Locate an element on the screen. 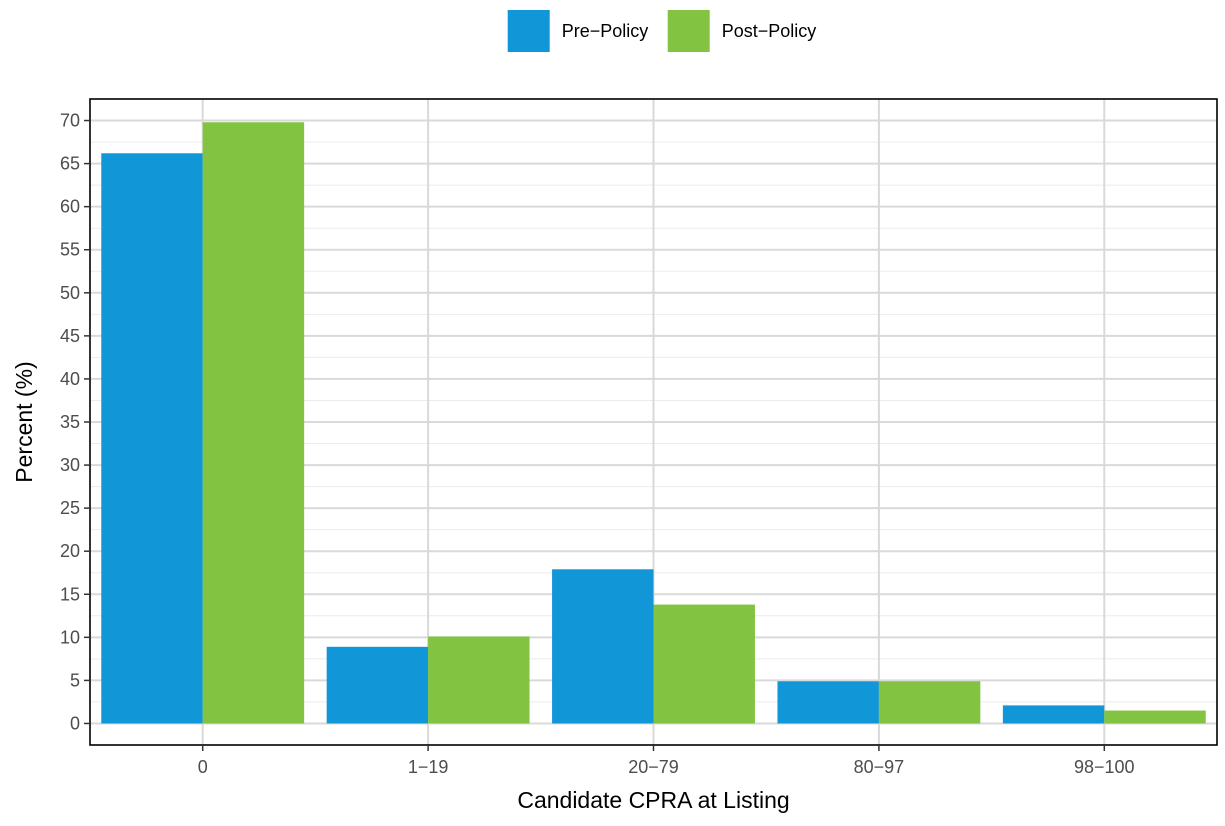 The width and height of the screenshot is (1225, 826). y-tick-label: 15 is located at coordinates (70, 594).